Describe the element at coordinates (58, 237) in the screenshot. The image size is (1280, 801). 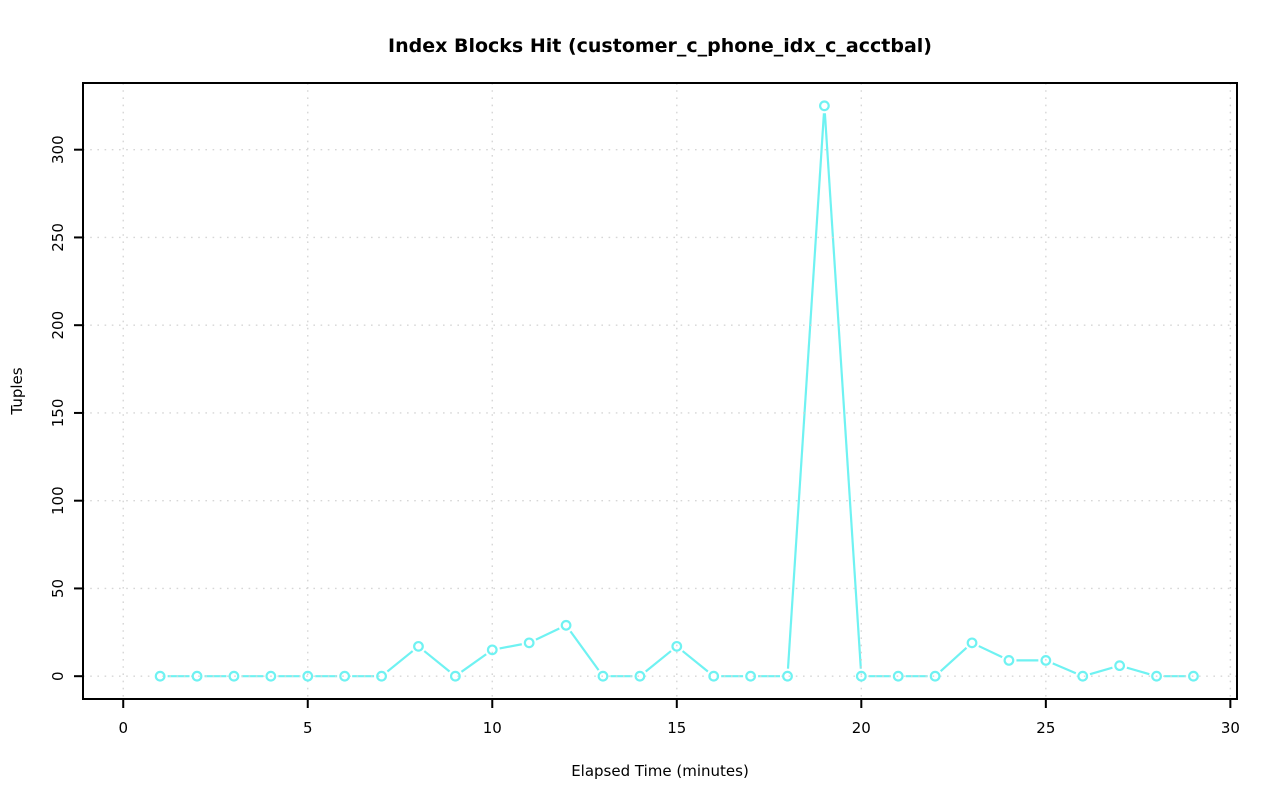
I see `y-tick-label: 250` at that location.